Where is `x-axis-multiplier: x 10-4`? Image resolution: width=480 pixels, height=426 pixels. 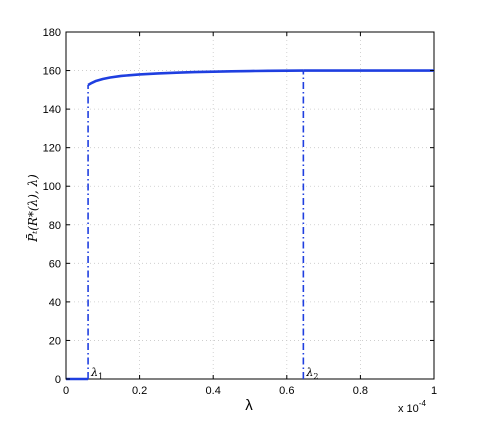 x-axis-multiplier: x 10-4 is located at coordinates (412, 407).